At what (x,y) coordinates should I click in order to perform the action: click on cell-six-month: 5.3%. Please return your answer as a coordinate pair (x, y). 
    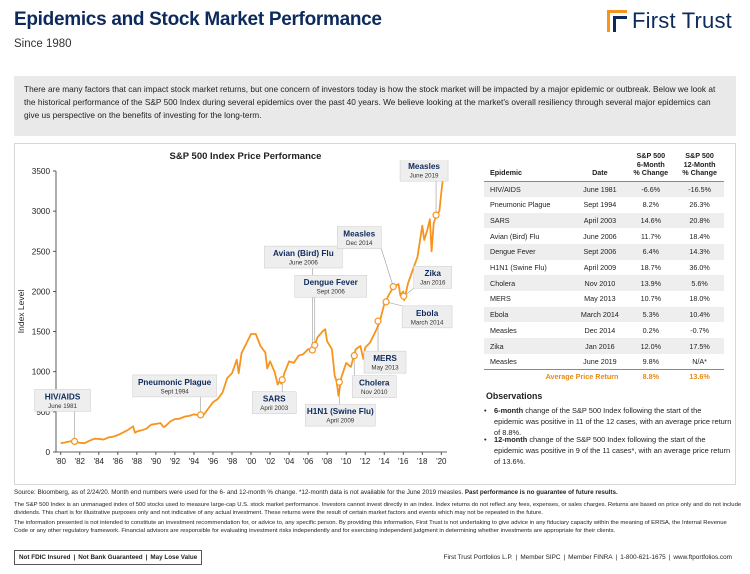
    Looking at the image, I should click on (651, 314).